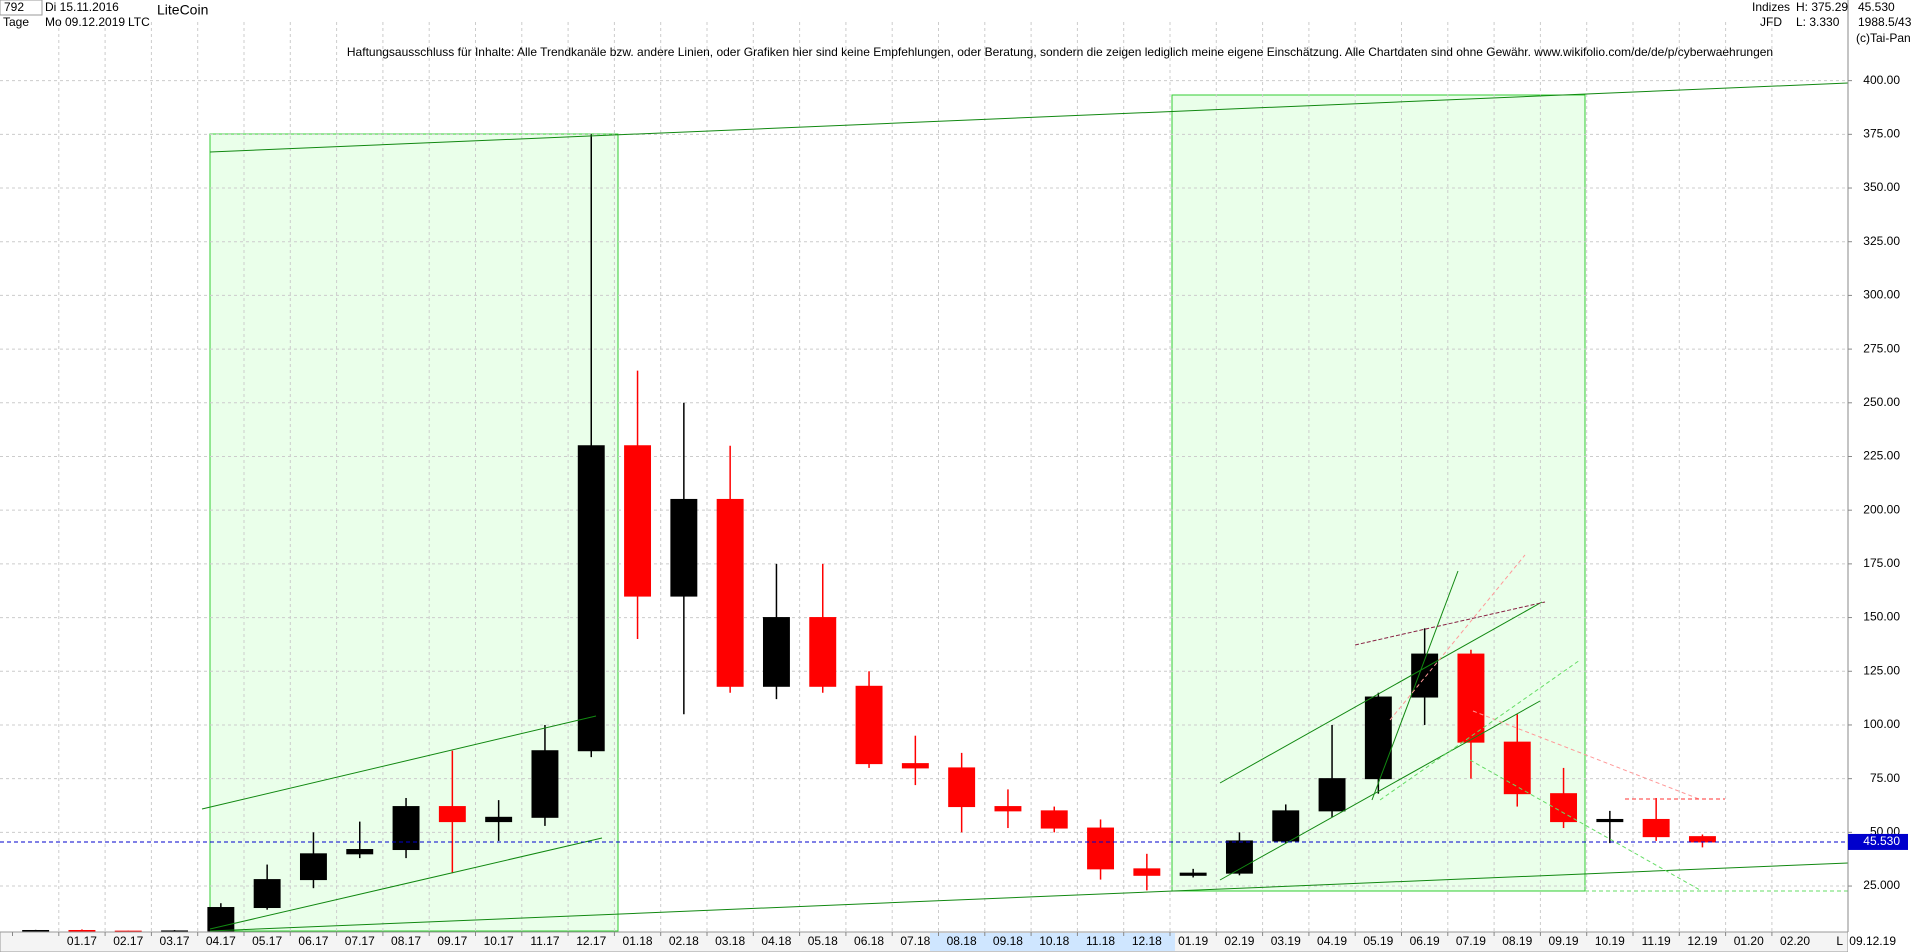 This screenshot has height=952, width=1916. Describe the element at coordinates (1883, 38) in the screenshot. I see `copyright: (c)Tai-Pan` at that location.